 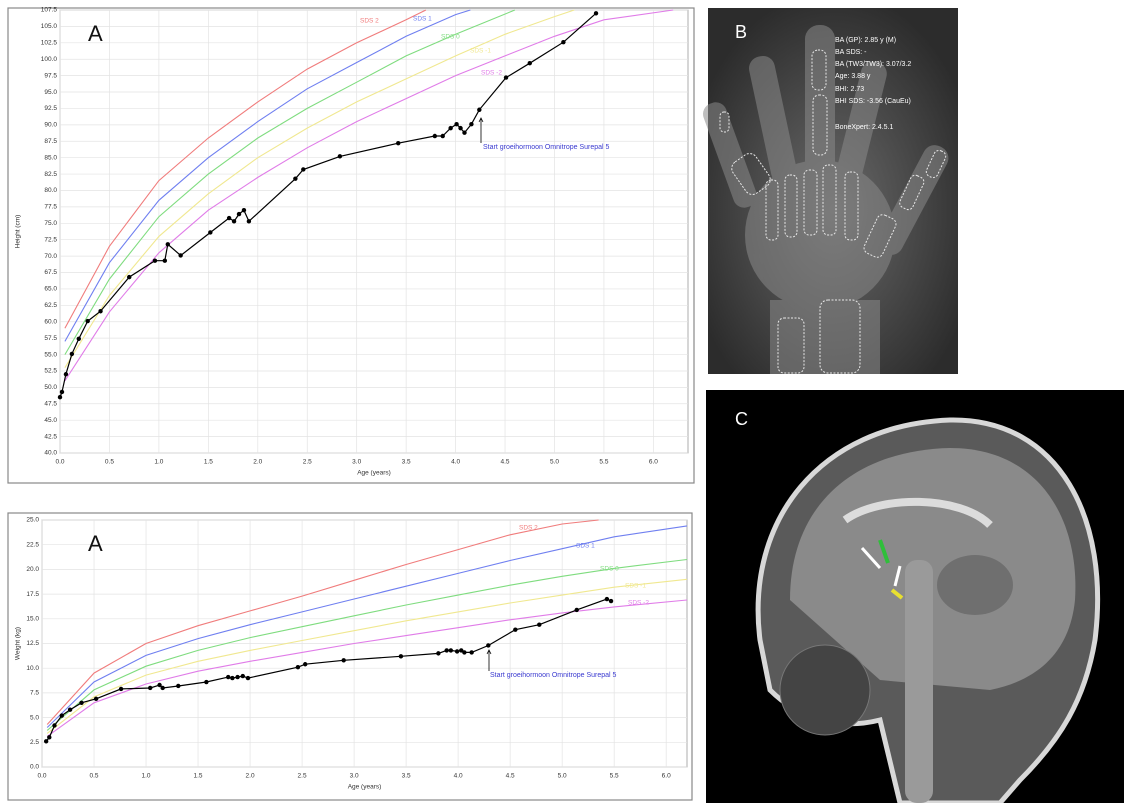 What do you see at coordinates (109, 462) in the screenshot?
I see `x-tick-label: 0.5` at bounding box center [109, 462].